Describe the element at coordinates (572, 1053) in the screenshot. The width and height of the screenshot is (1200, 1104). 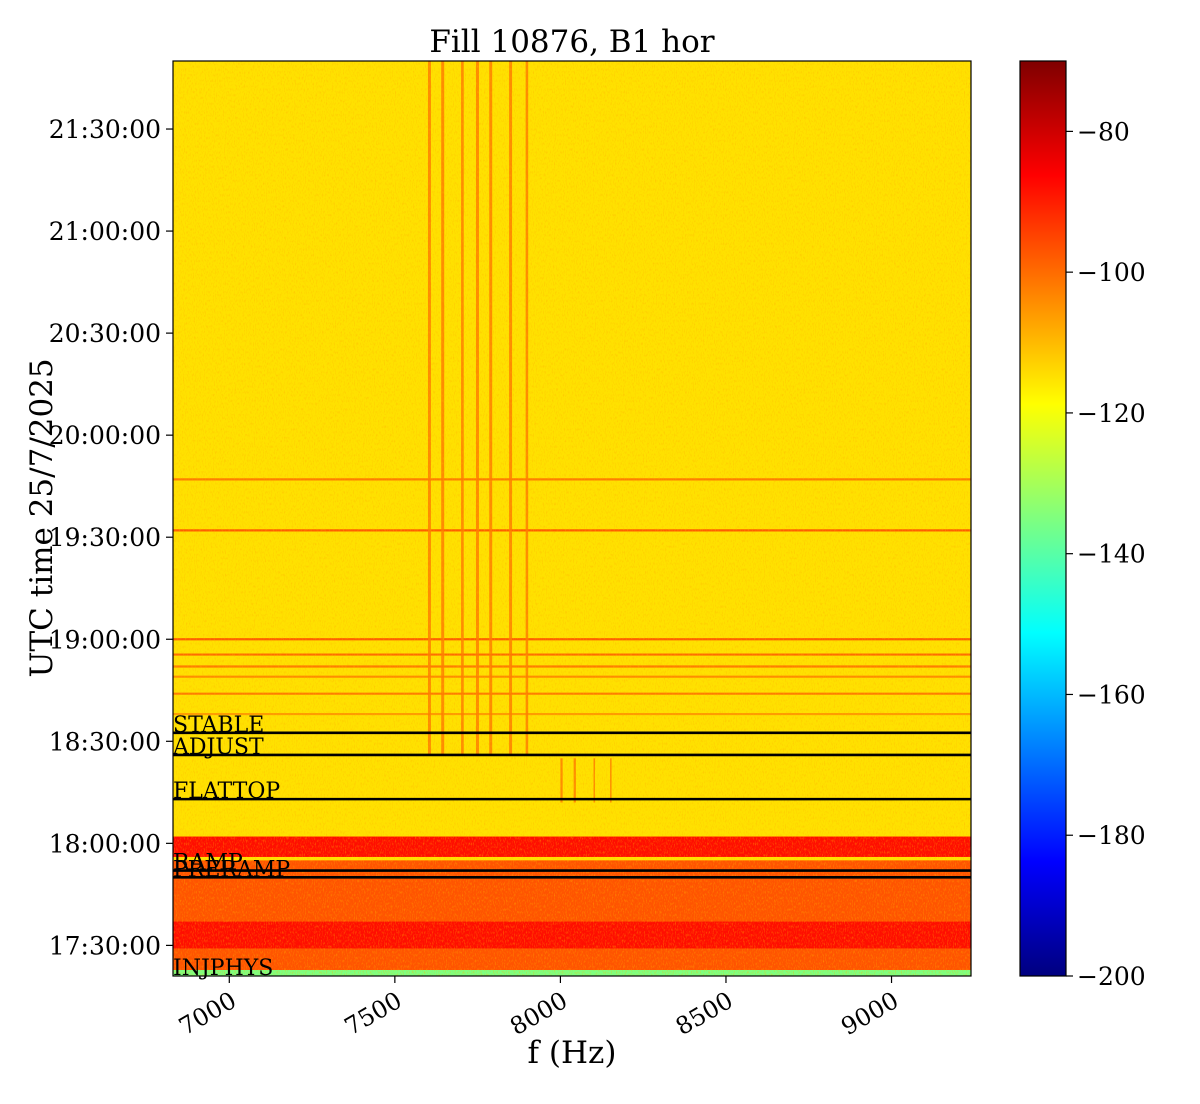
I see `x-axis-label: f (Hz)` at that location.